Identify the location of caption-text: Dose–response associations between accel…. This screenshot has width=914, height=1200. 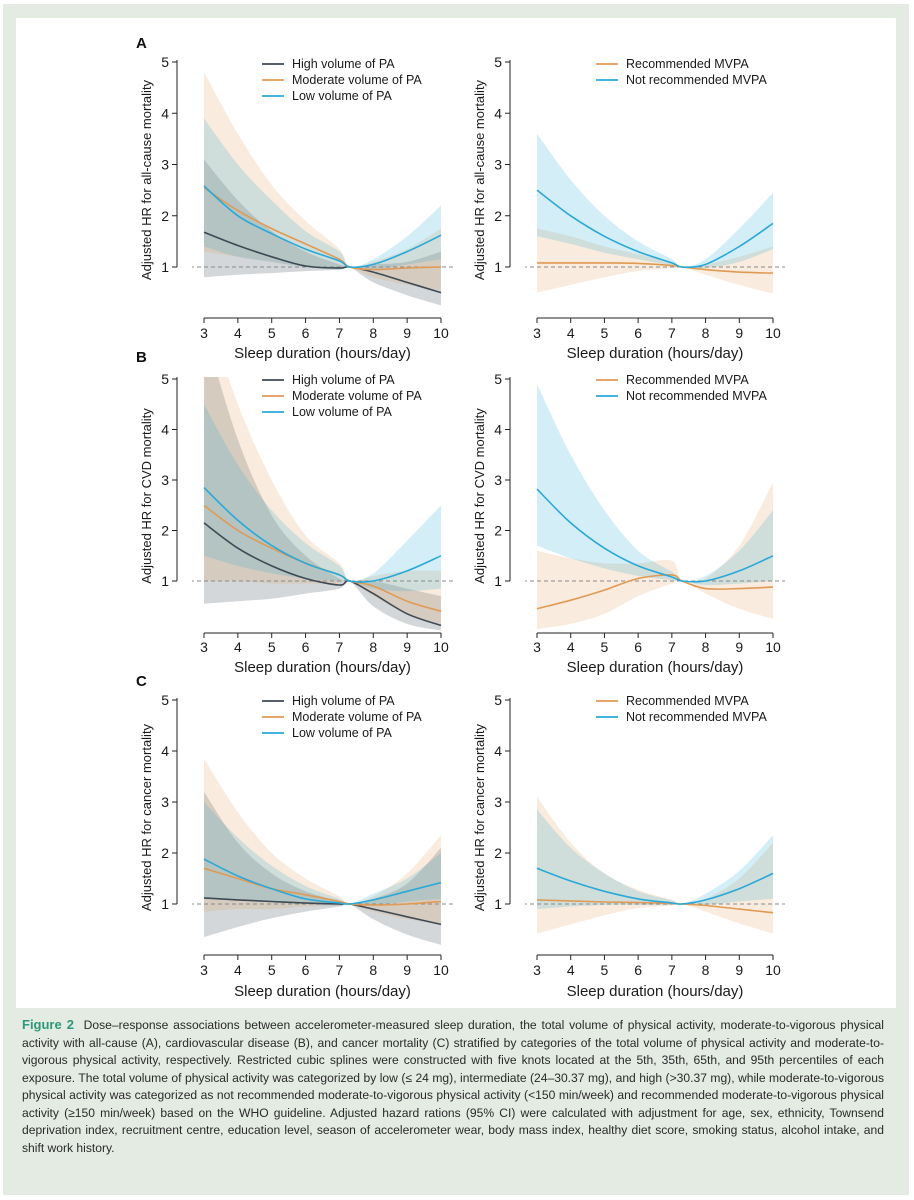
(453, 1086).